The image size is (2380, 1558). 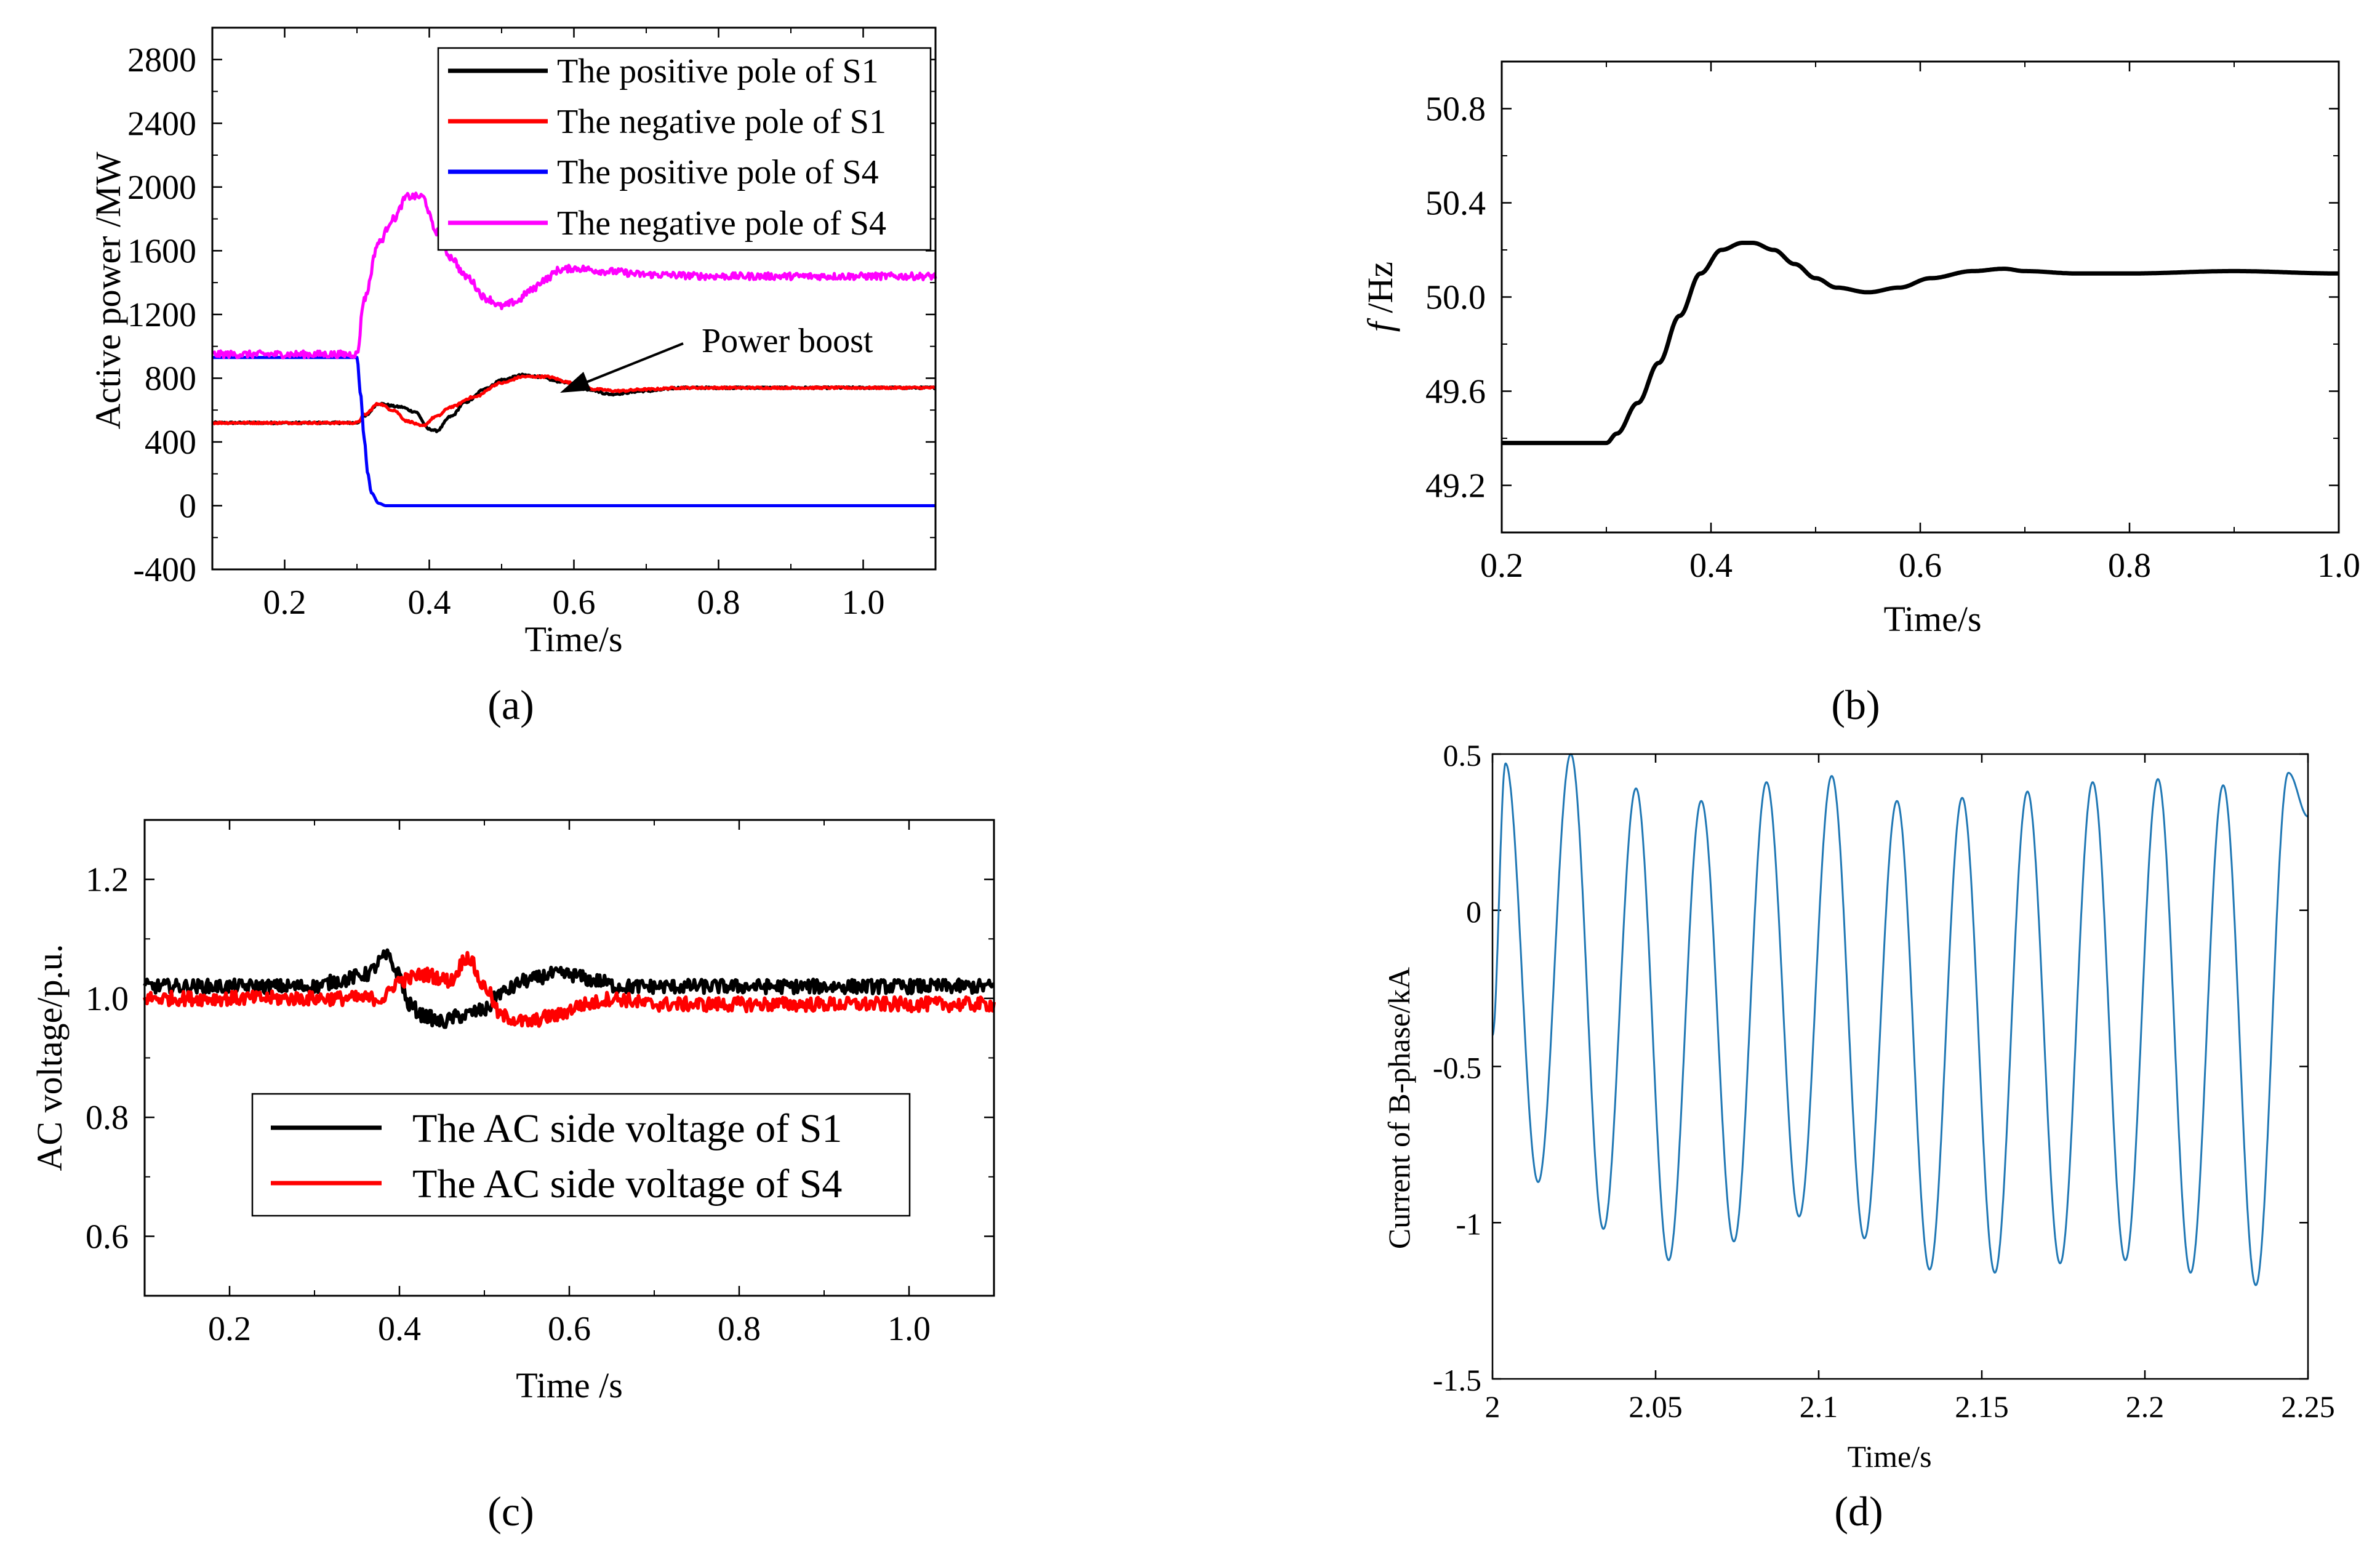 I want to click on y-tick-label: 2800, so click(x=161, y=60).